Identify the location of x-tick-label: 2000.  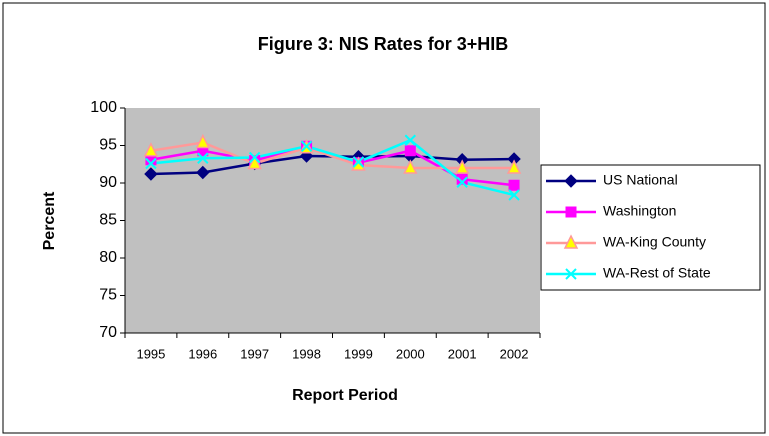
(410, 353).